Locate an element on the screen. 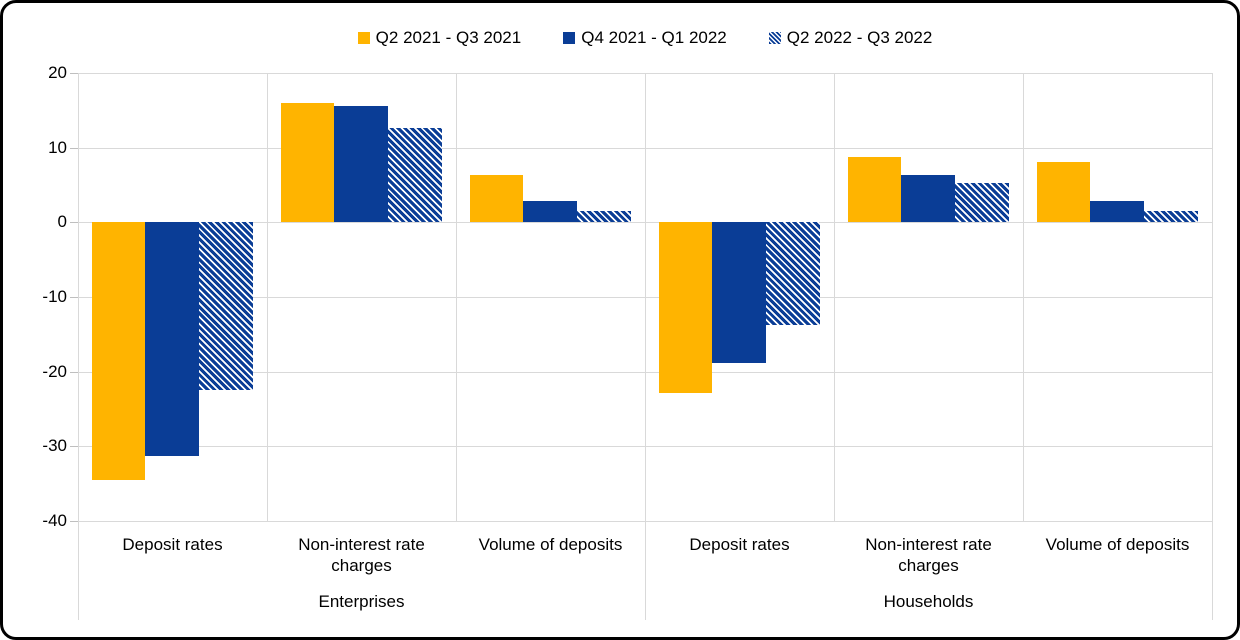 This screenshot has width=1240, height=640. legend-label: Q2 2022 - Q3 2022 is located at coordinates (859, 37).